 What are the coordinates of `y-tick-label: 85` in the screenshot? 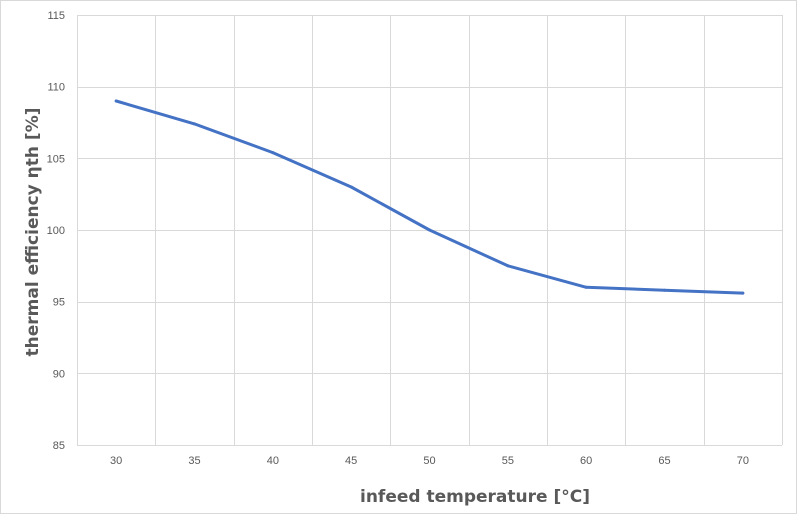 It's located at (59, 446).